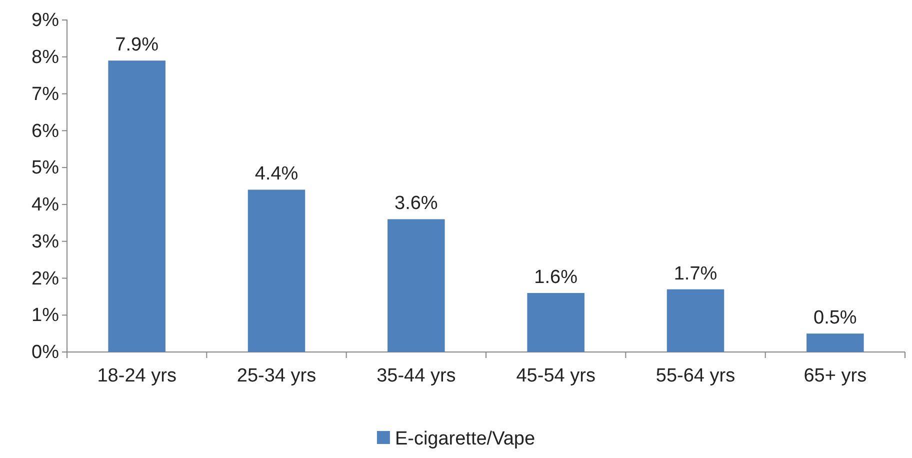 The height and width of the screenshot is (458, 912). Describe the element at coordinates (46, 94) in the screenshot. I see `y-tick-label: 7%` at that location.